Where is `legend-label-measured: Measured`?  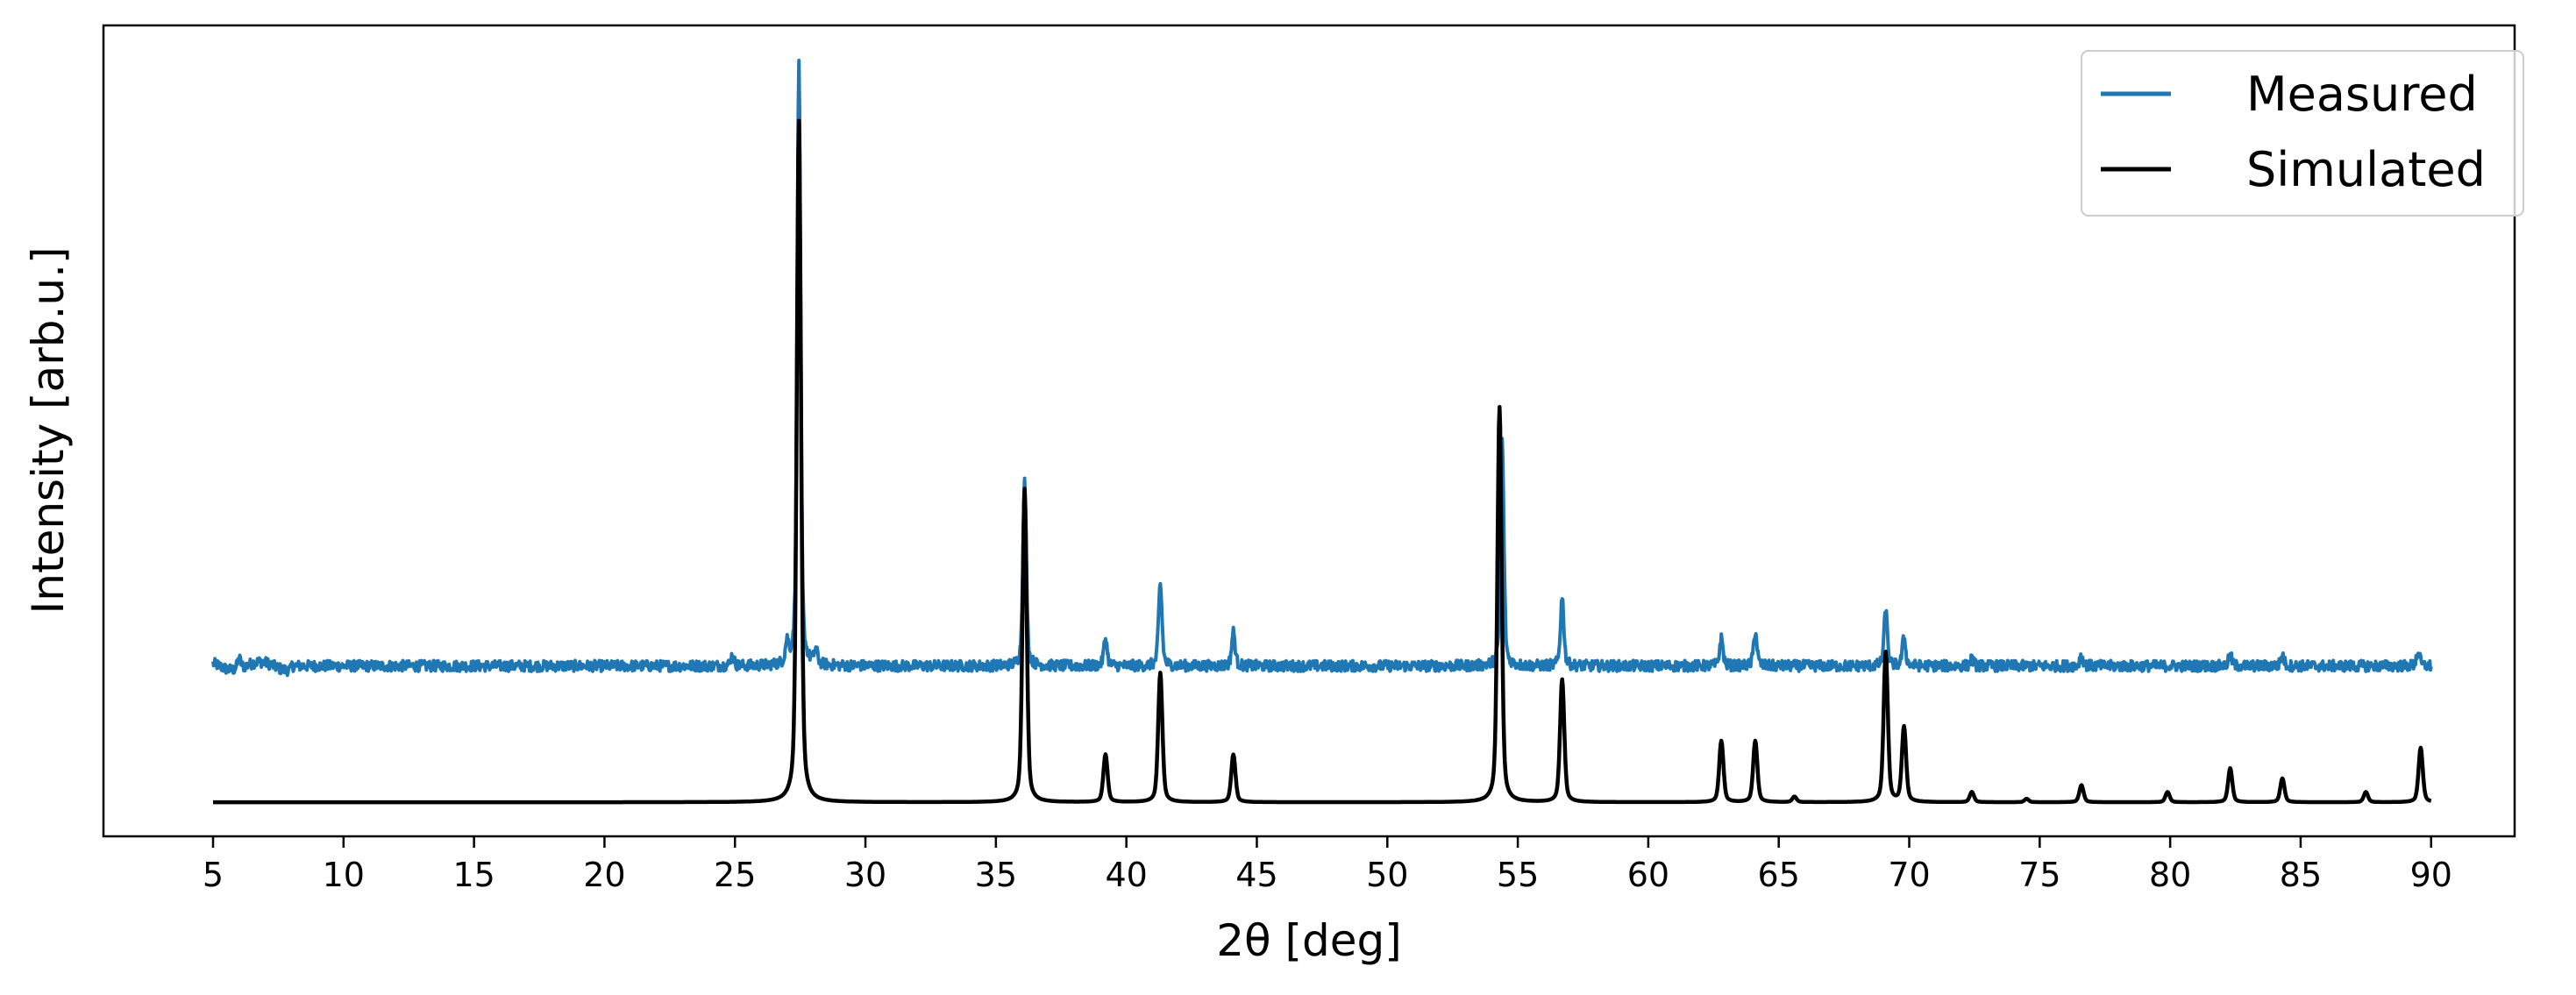
legend-label-measured: Measured is located at coordinates (2362, 94).